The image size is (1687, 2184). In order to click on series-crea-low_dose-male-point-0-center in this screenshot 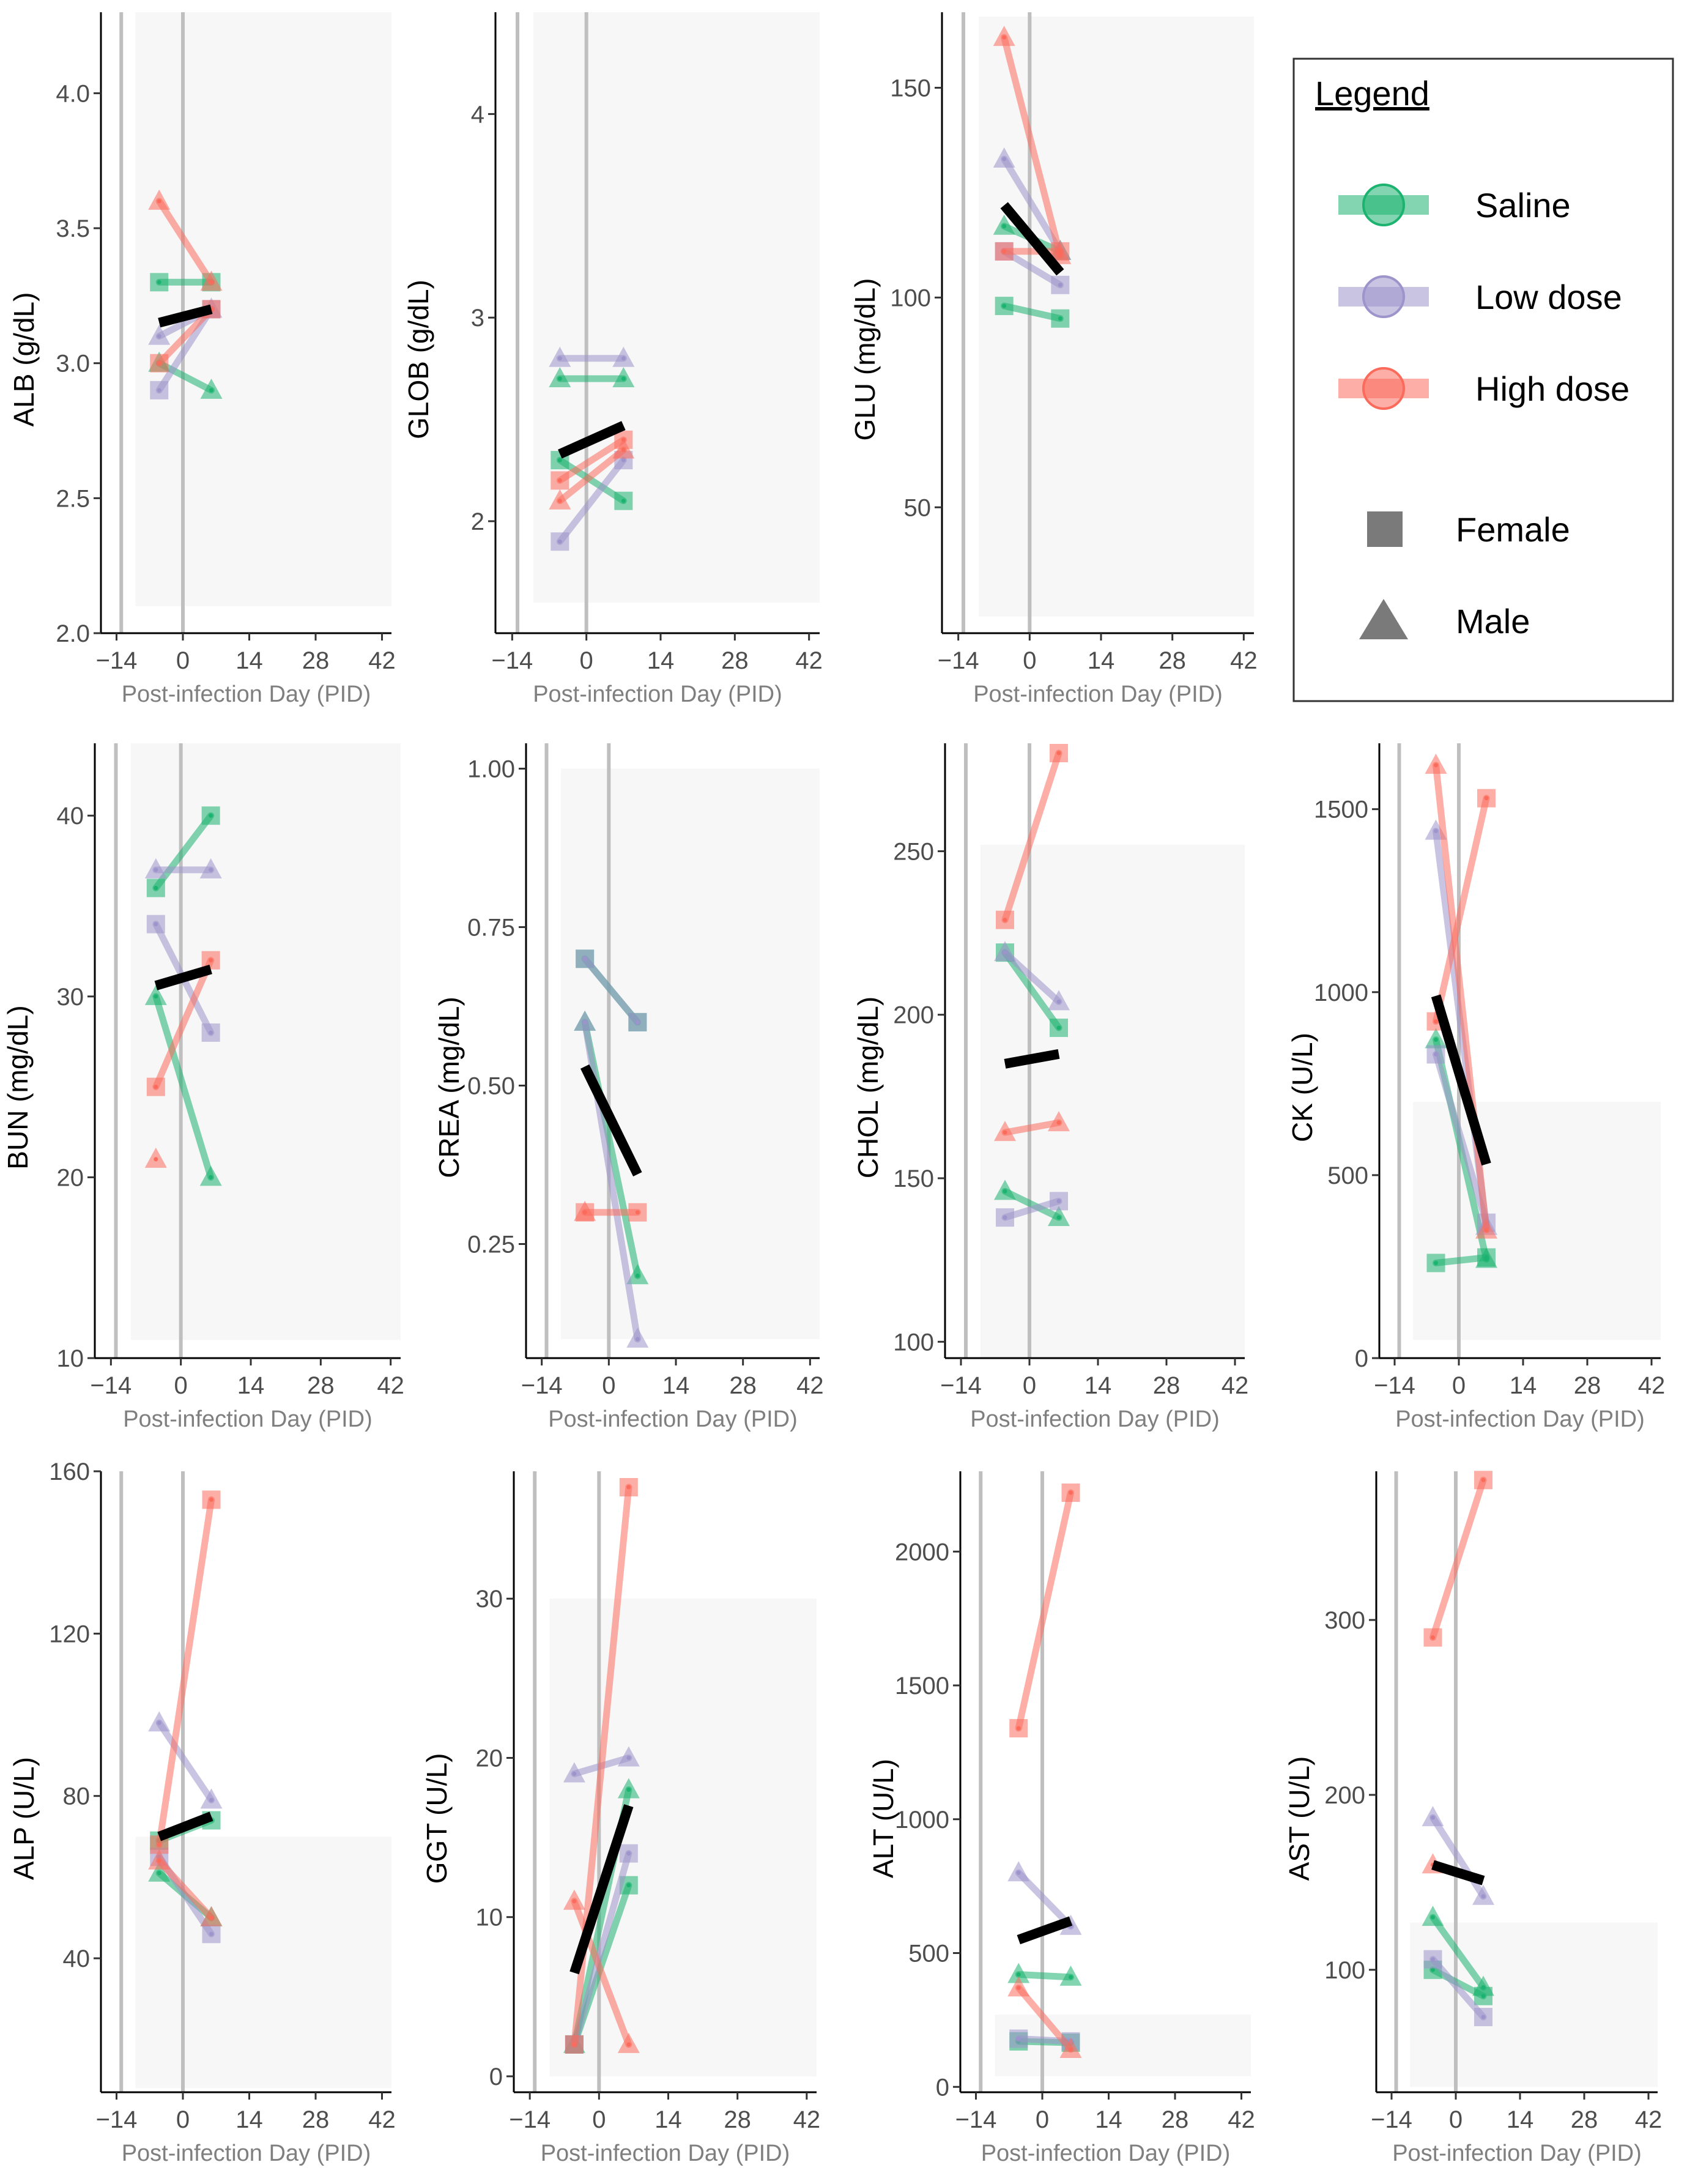, I will do `click(584, 1022)`.